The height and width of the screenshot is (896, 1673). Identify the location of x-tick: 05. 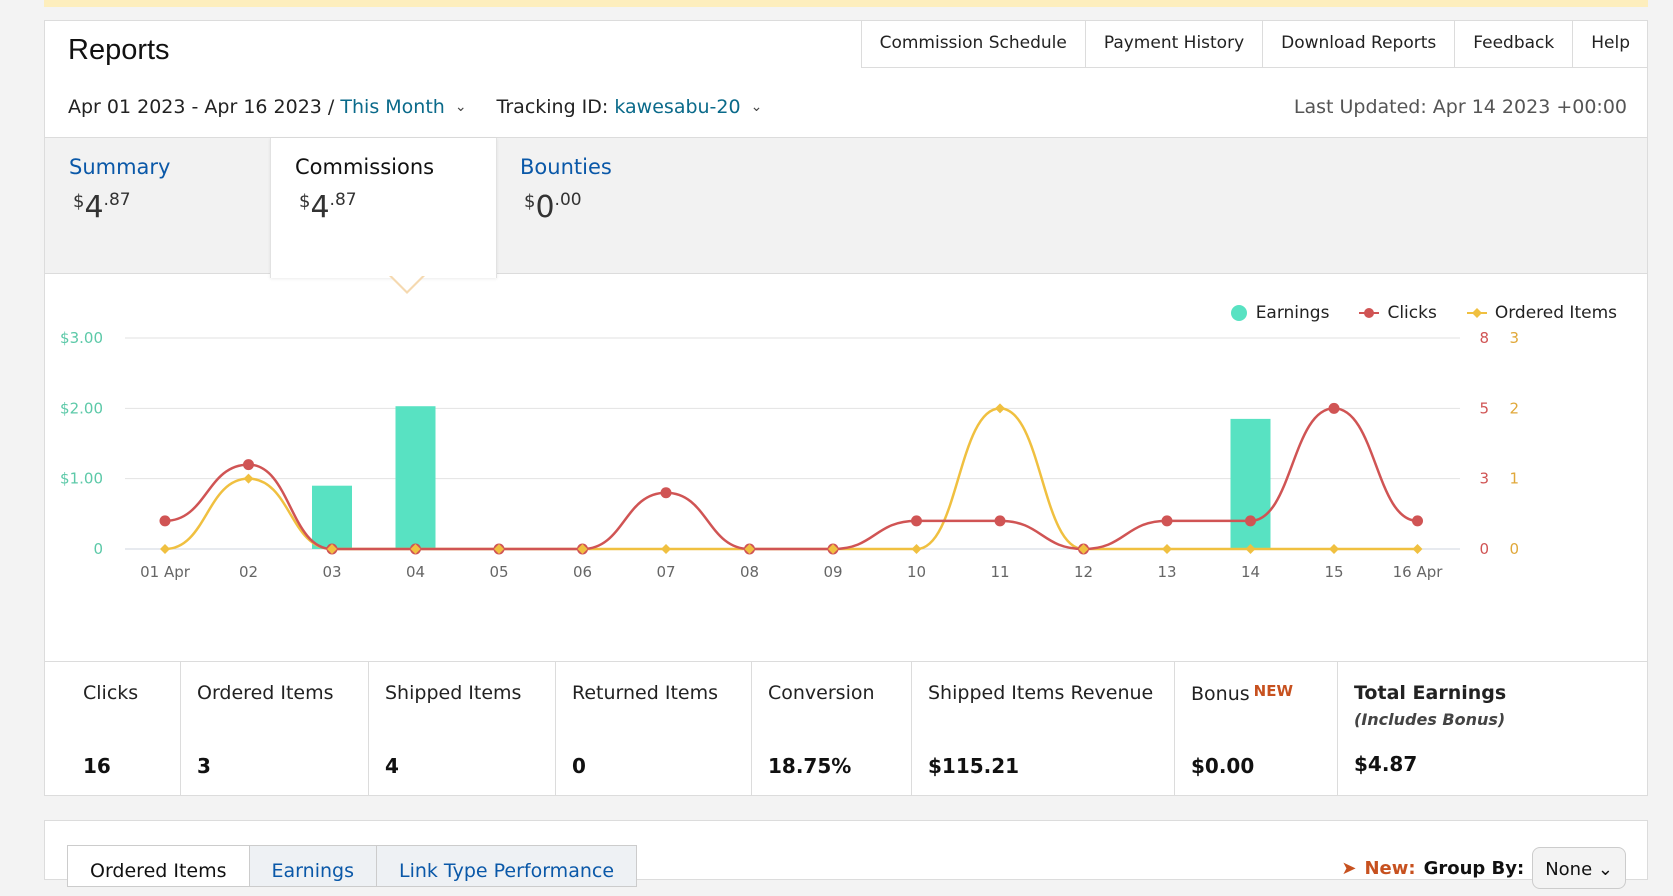
(498, 572).